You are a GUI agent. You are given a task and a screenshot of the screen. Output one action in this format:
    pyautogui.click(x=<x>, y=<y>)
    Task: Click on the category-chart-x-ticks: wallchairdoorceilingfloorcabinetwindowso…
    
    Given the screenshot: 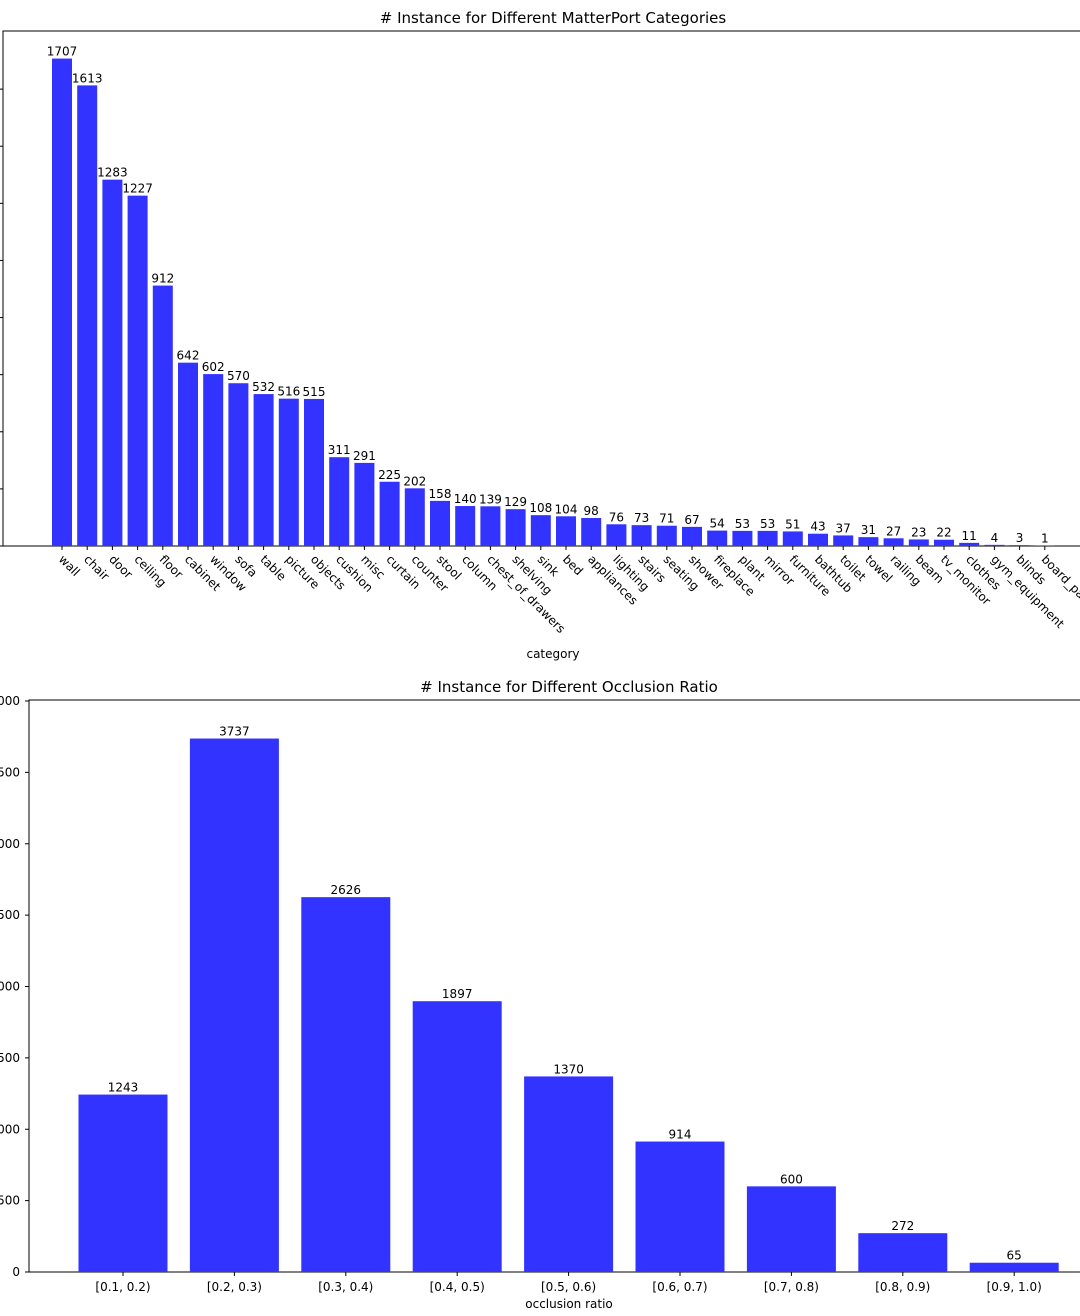 What is the action you would take?
    pyautogui.click(x=568, y=591)
    